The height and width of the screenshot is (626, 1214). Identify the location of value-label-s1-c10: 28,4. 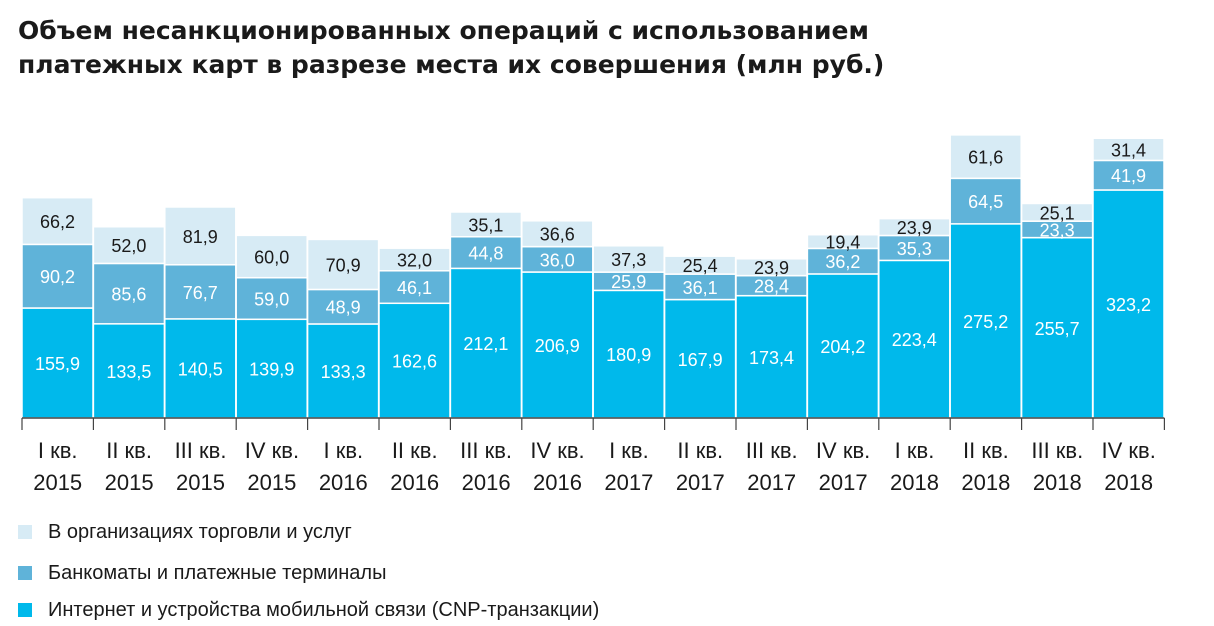
(771, 287).